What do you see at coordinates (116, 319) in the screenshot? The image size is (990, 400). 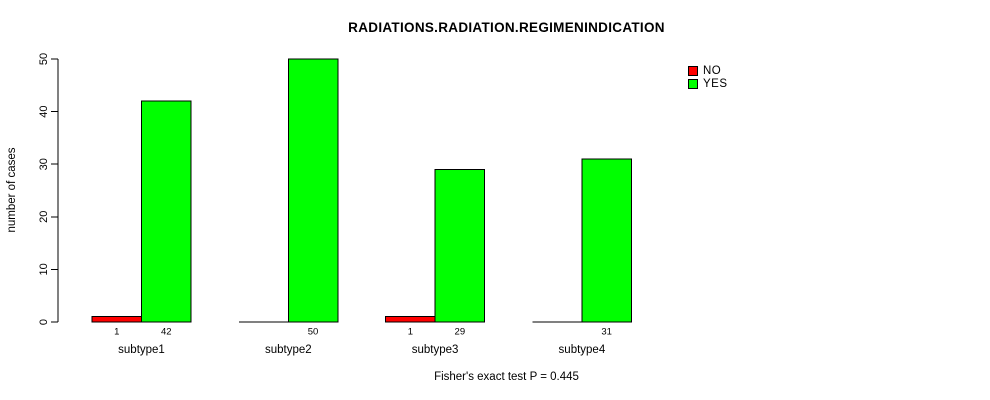 I see `bar-no-subtype1` at bounding box center [116, 319].